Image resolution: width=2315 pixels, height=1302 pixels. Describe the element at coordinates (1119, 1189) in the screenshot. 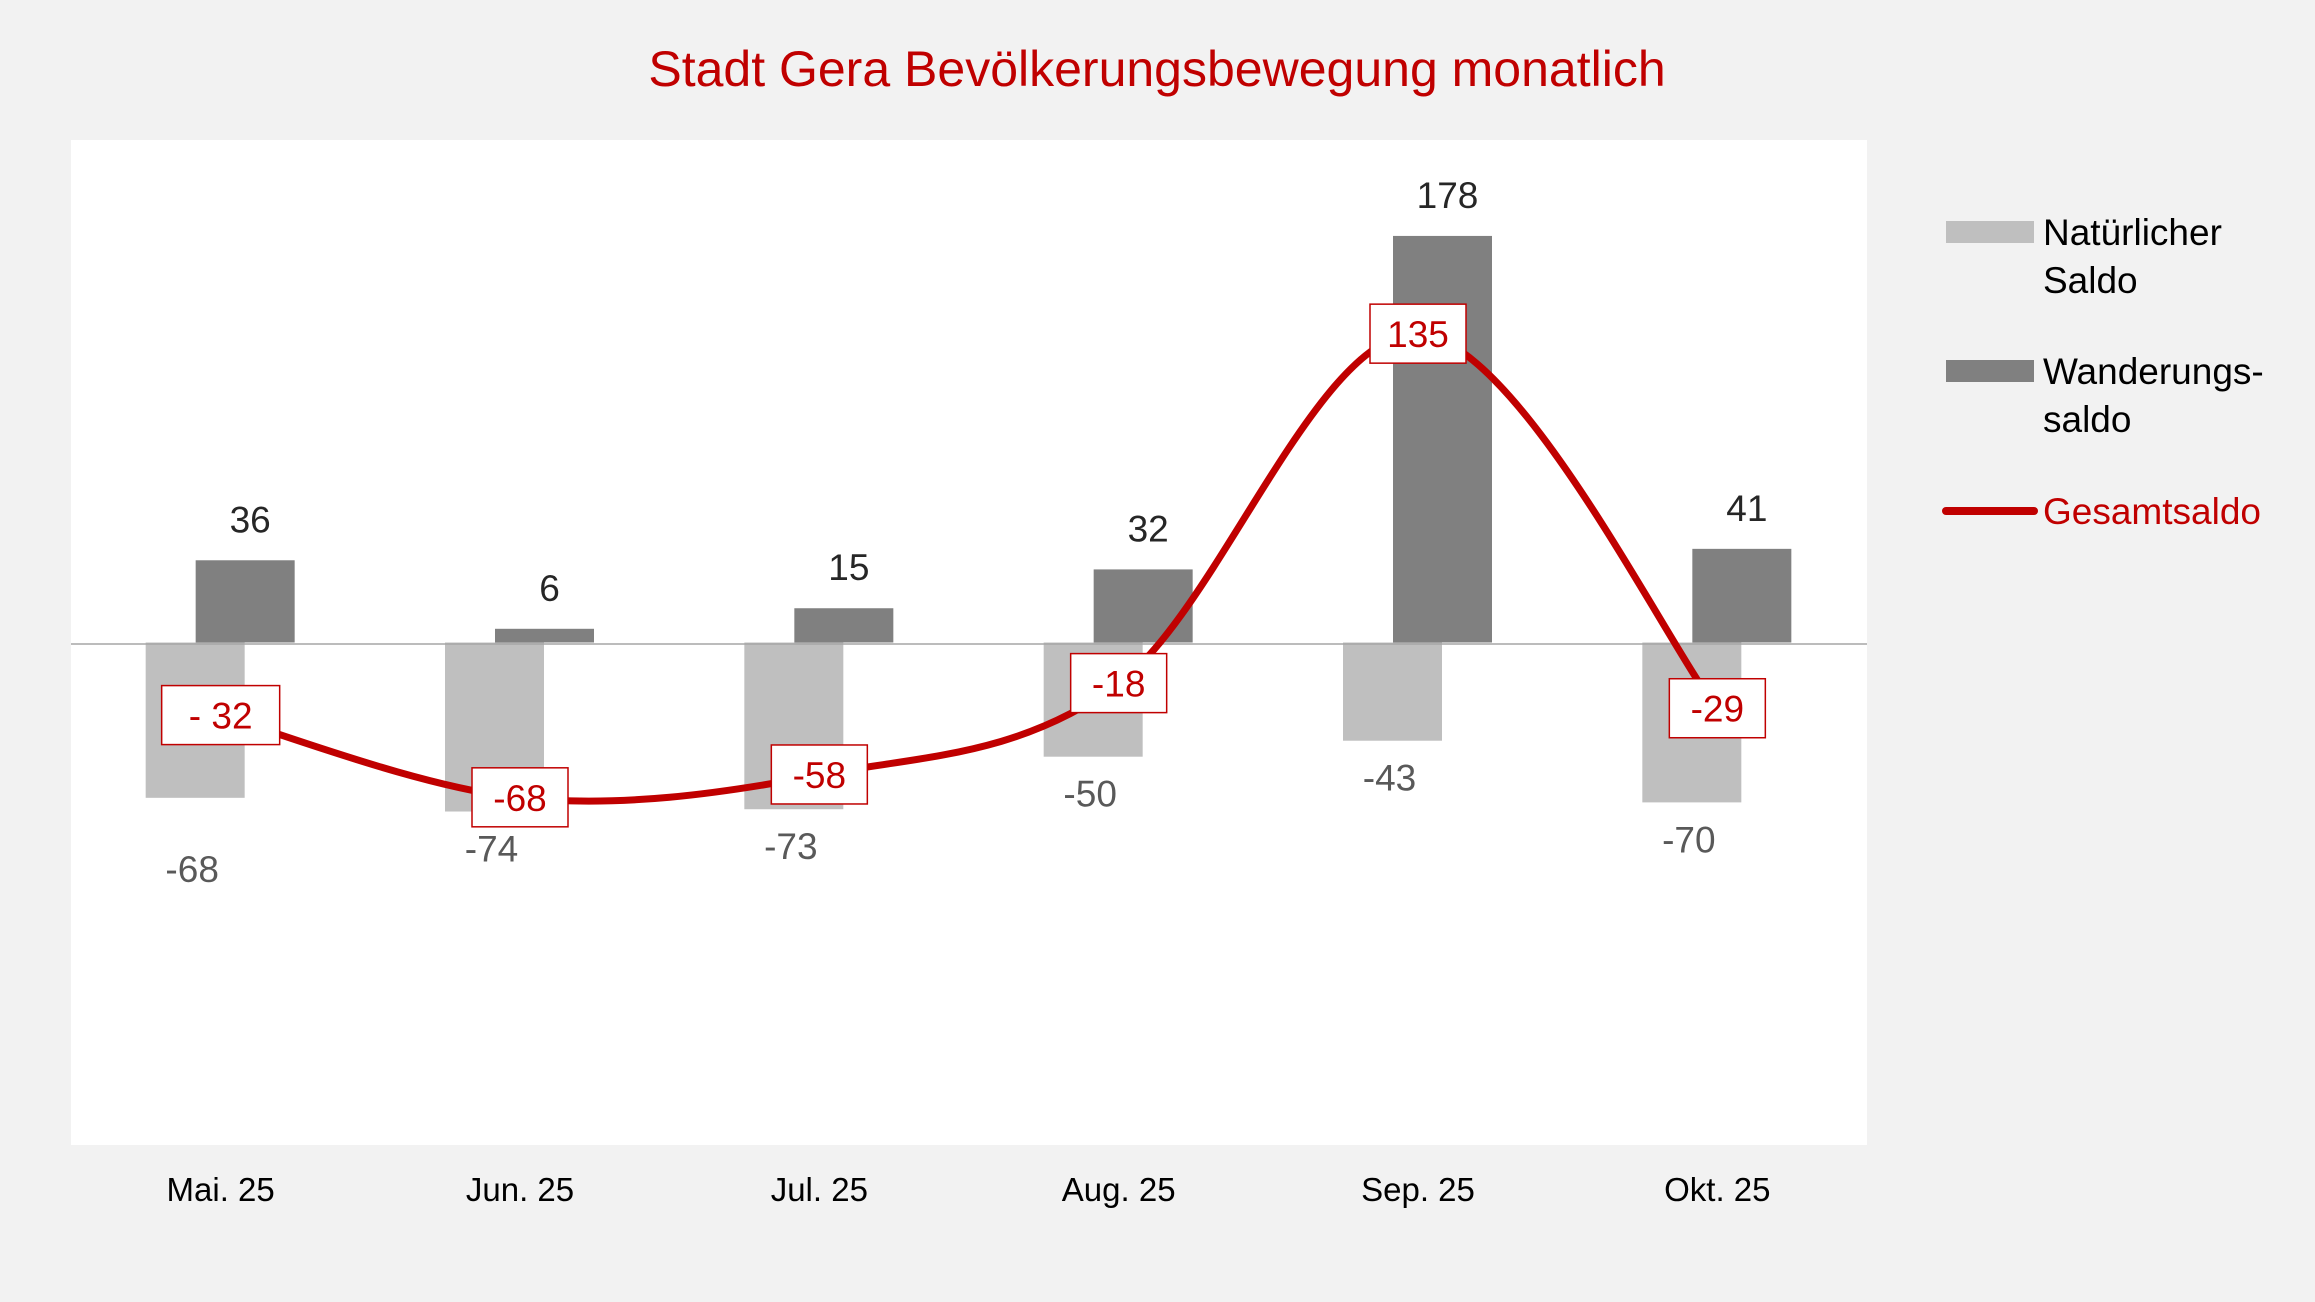

I see `x-tick-label: Aug. 25` at that location.